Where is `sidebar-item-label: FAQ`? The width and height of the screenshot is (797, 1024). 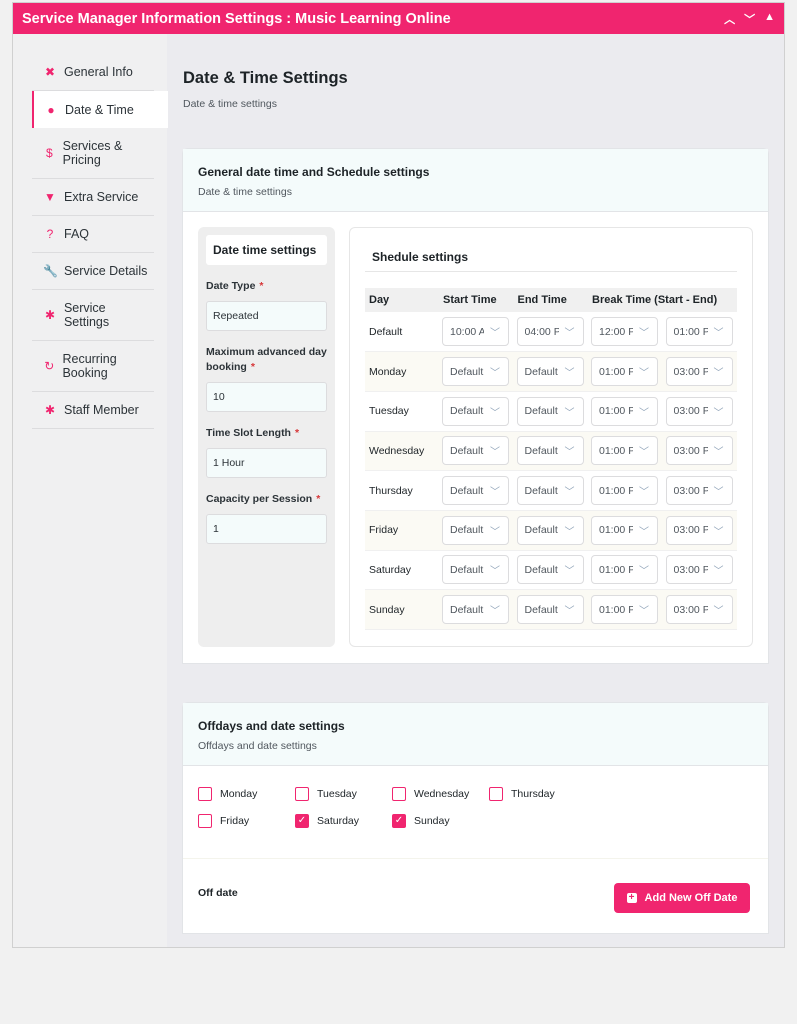
sidebar-item-label: FAQ is located at coordinates (77, 234).